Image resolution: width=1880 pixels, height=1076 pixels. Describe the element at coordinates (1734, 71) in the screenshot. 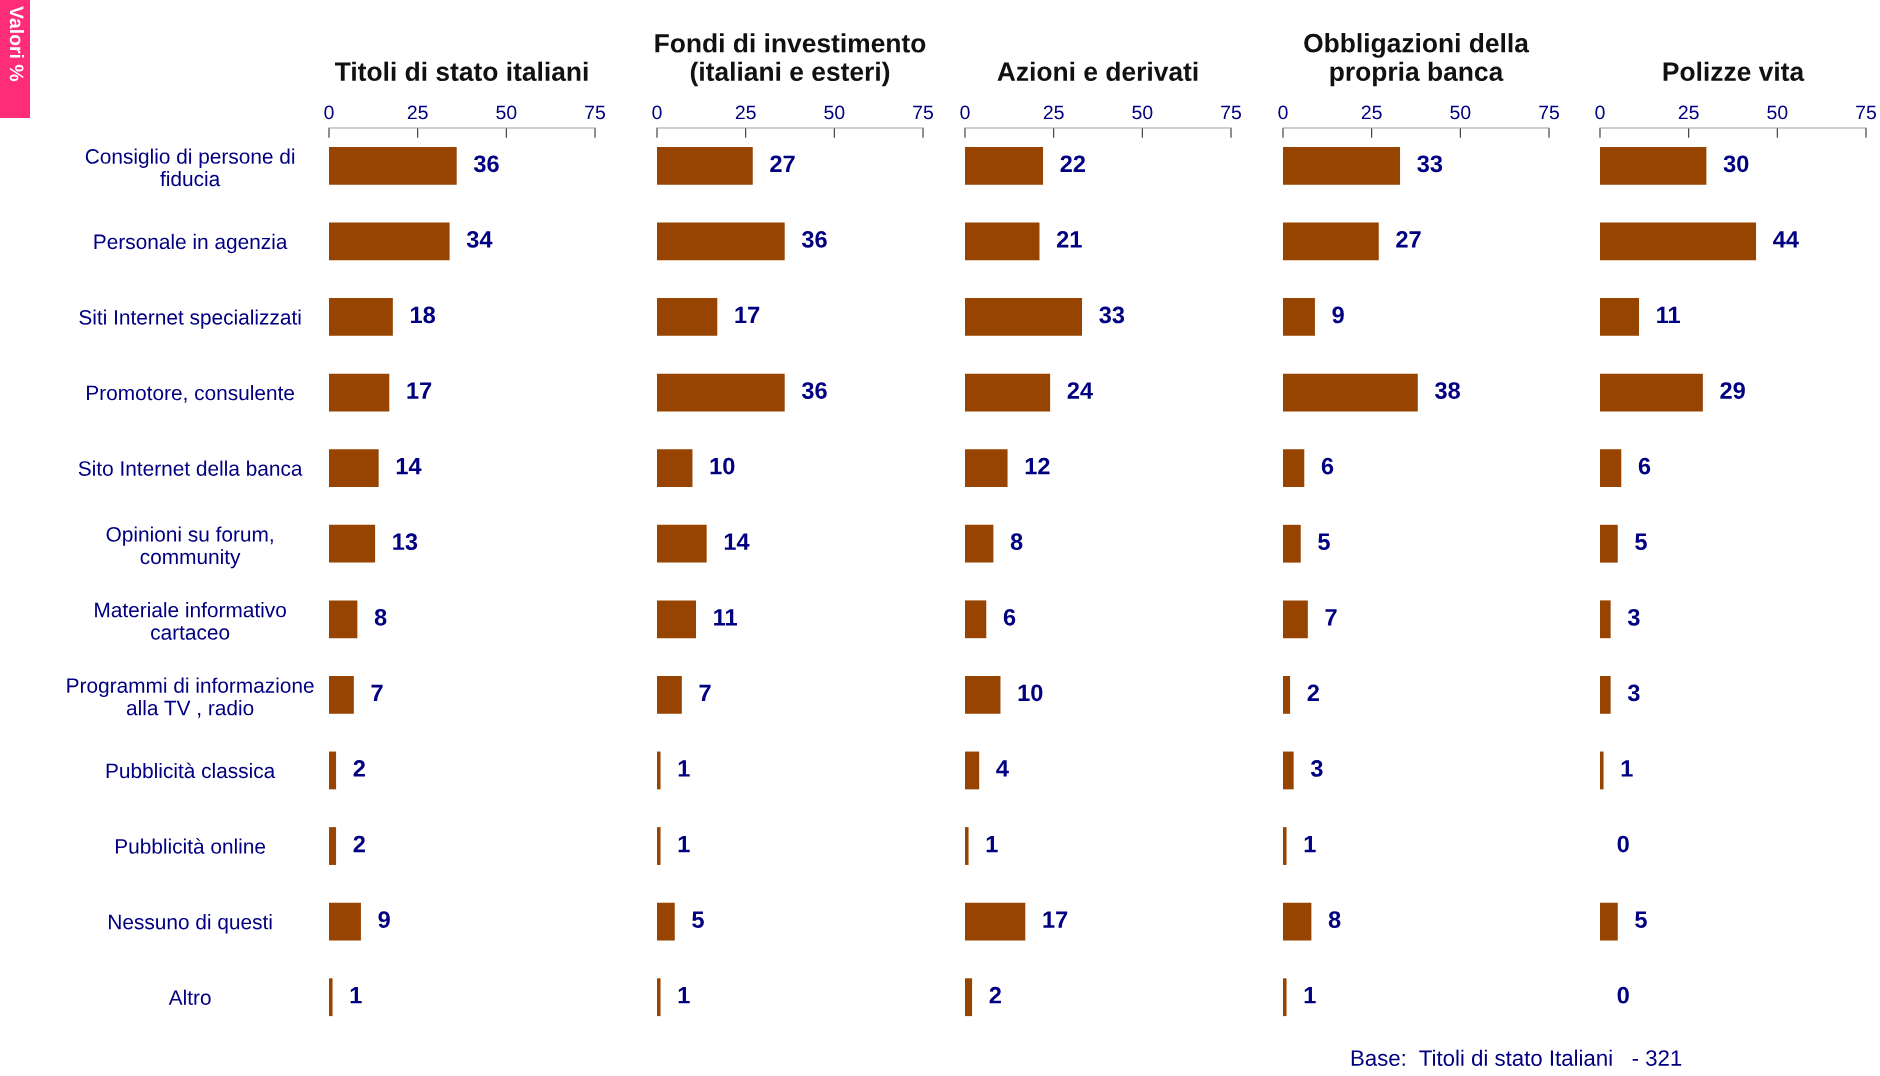

I see `chart-title: Polizze vita` at that location.